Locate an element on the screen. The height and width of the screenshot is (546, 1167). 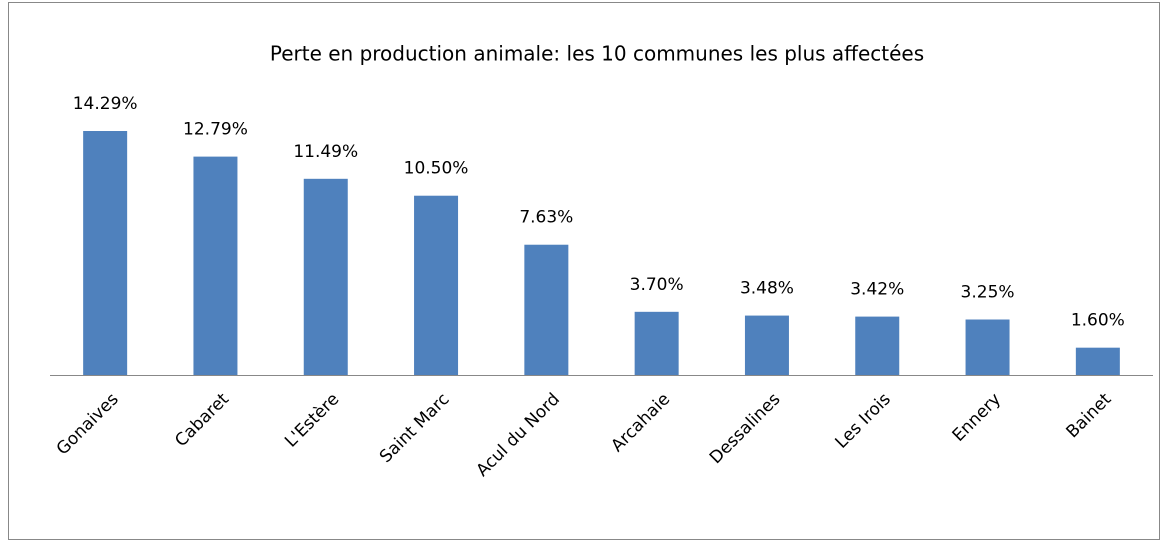
data-label: 3.25% is located at coordinates (988, 293).